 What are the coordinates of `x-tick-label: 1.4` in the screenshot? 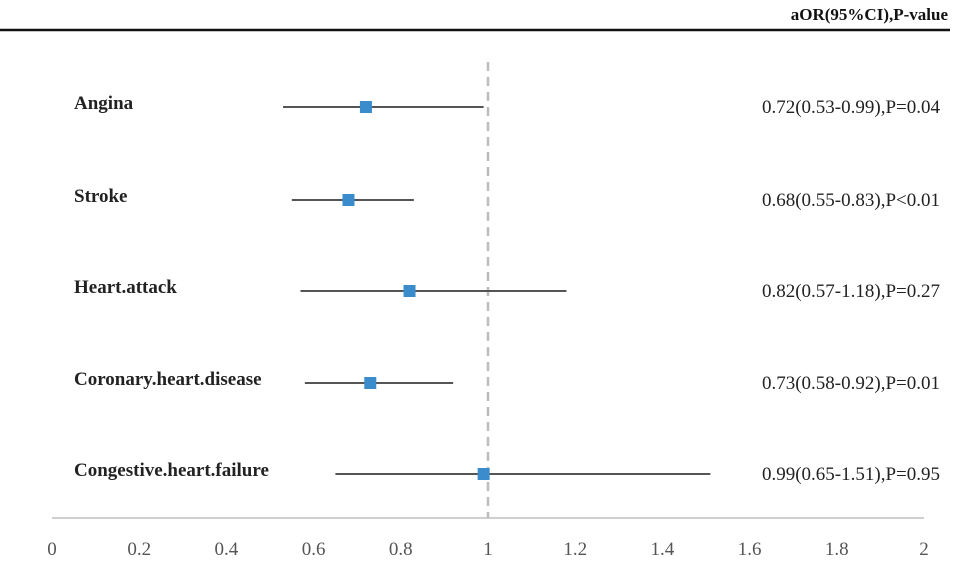 It's located at (663, 549).